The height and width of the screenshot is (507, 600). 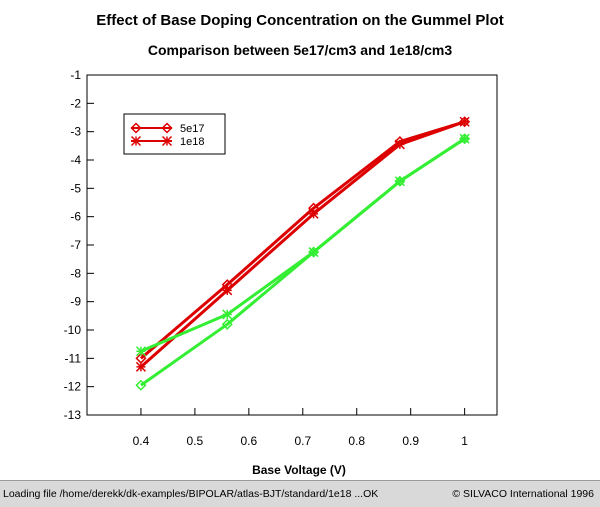 I want to click on x-tick-label: 0.8, so click(x=356, y=441).